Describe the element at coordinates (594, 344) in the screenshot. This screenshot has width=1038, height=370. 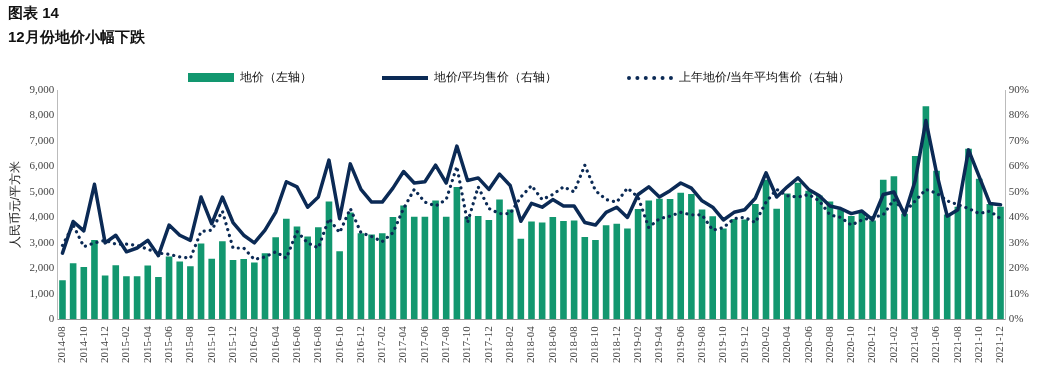
I see `x-tick-label: 2018-10` at that location.